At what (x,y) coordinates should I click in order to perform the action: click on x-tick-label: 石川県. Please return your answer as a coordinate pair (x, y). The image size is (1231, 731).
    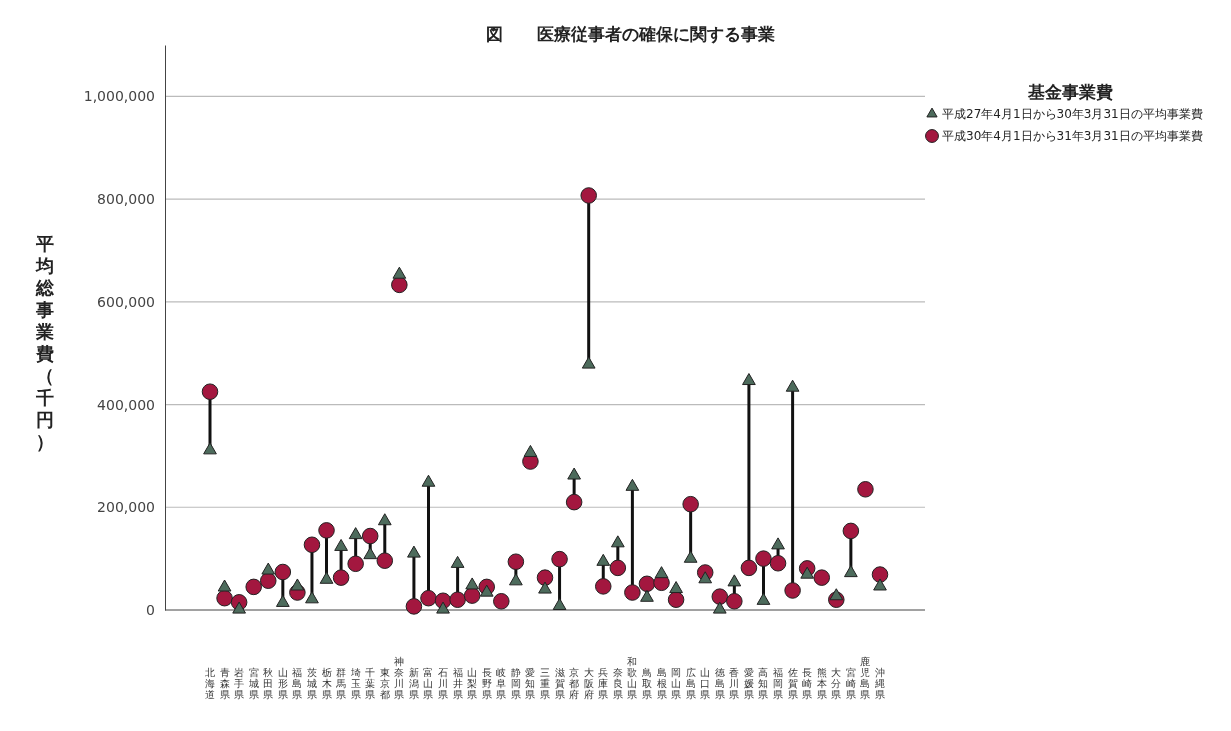
    Looking at the image, I should click on (443, 683).